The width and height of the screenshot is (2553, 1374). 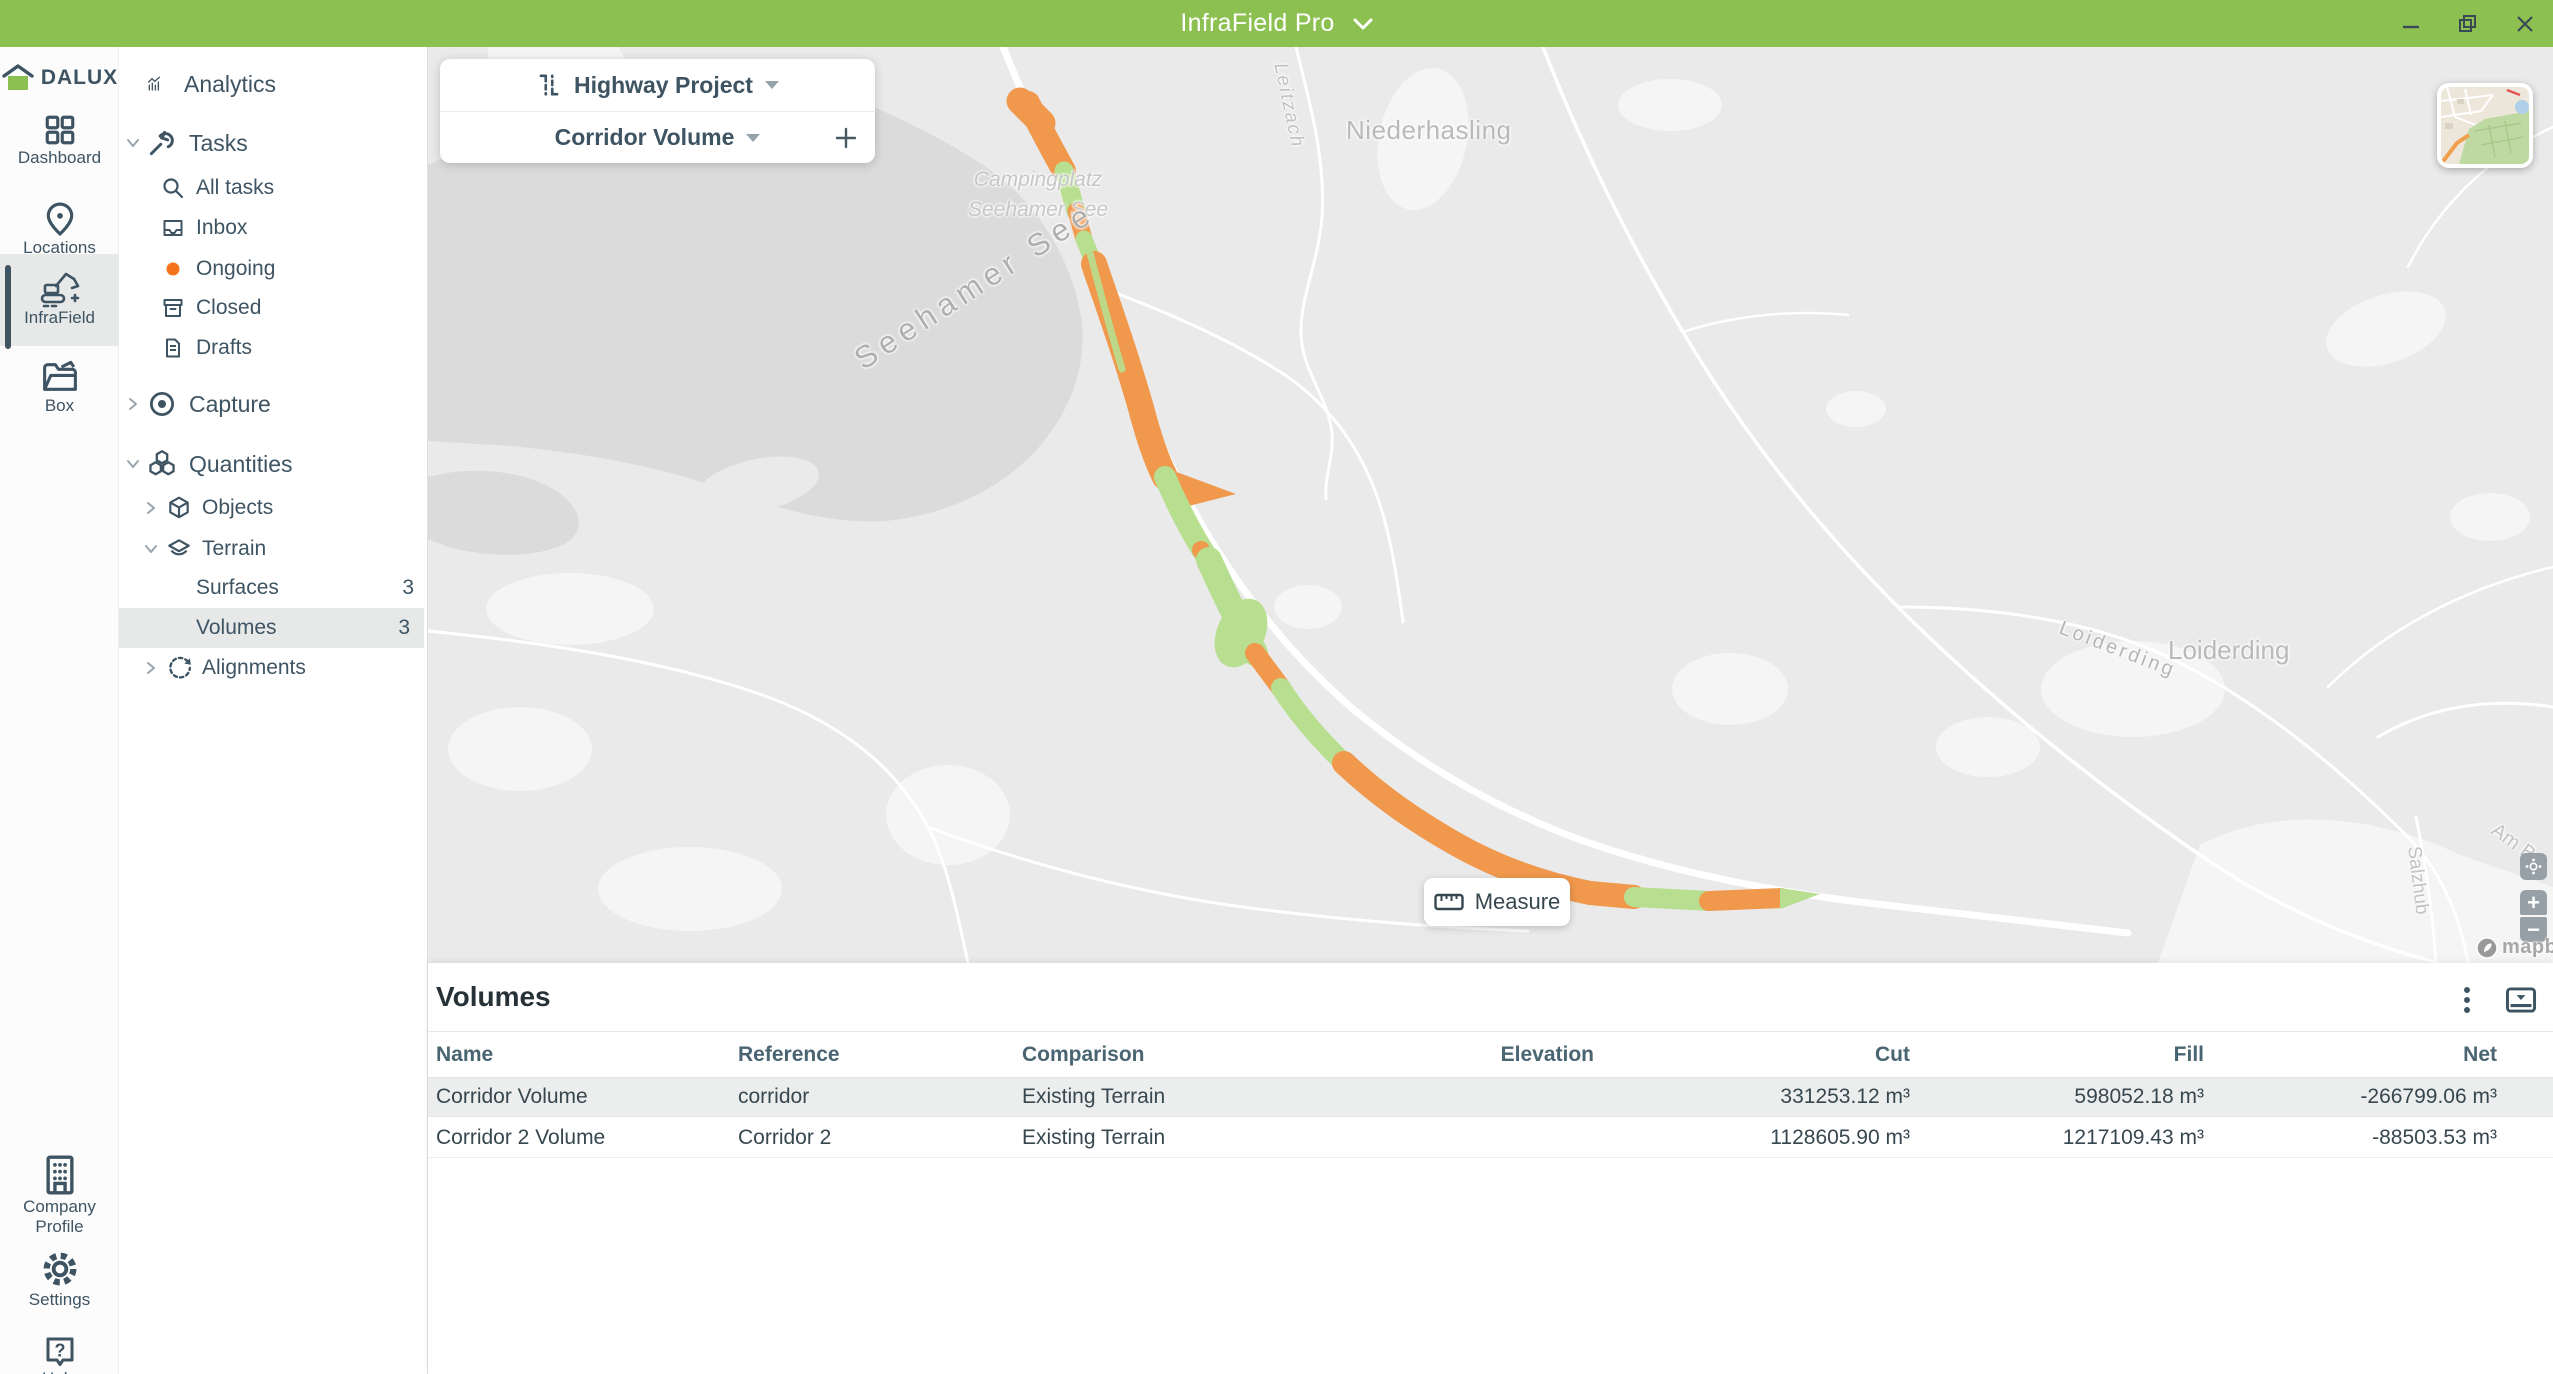 I want to click on pan-control-button, so click(x=2533, y=866).